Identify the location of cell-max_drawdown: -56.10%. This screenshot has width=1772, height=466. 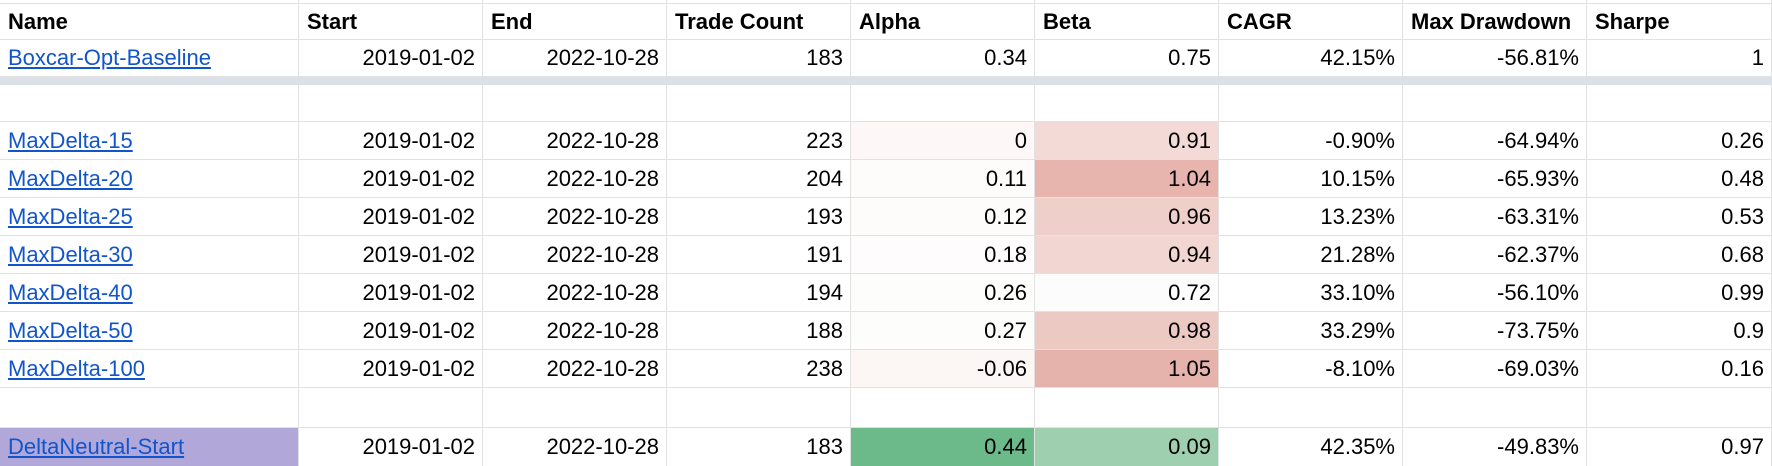
(1495, 292).